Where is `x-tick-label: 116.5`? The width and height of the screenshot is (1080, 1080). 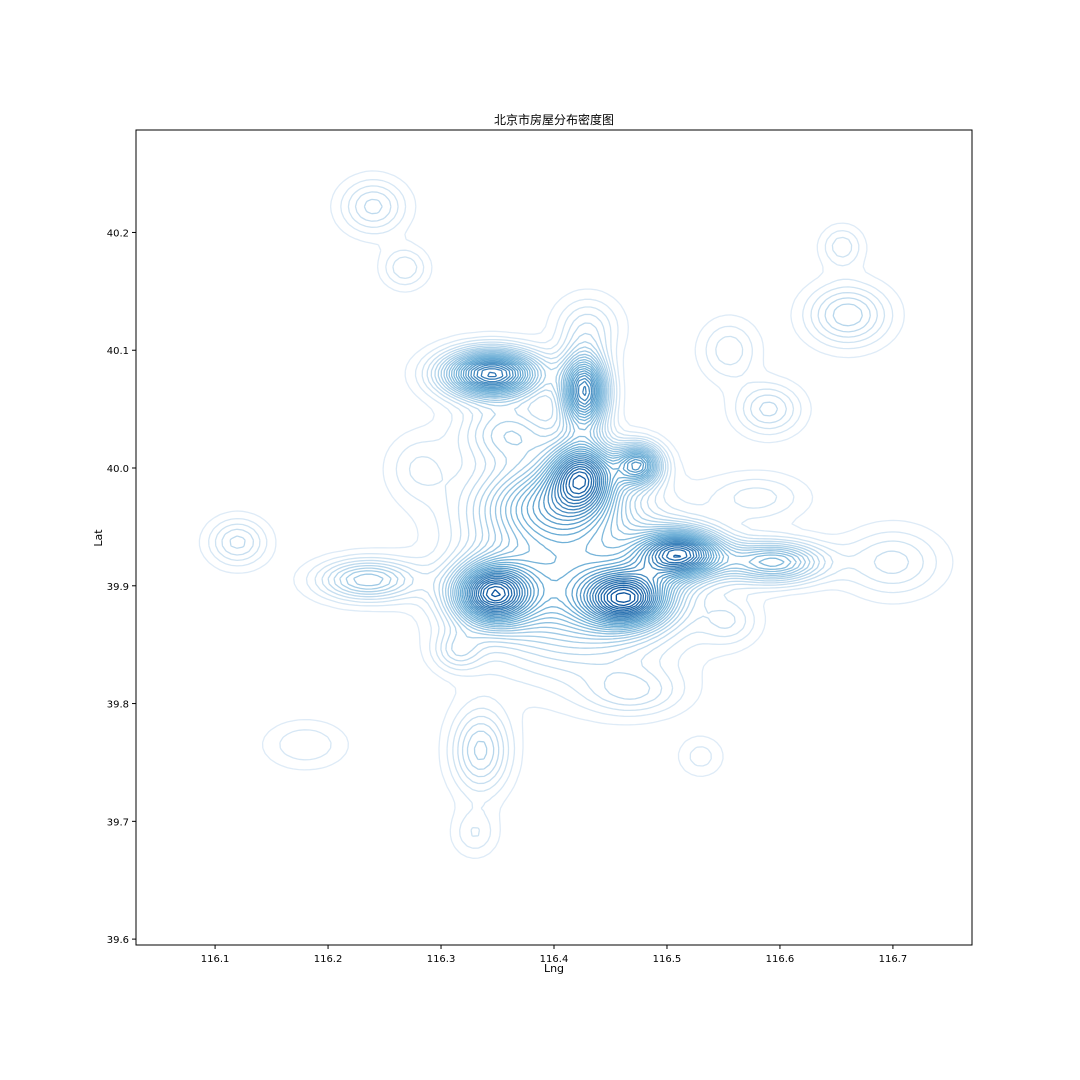
x-tick-label: 116.5 is located at coordinates (667, 959).